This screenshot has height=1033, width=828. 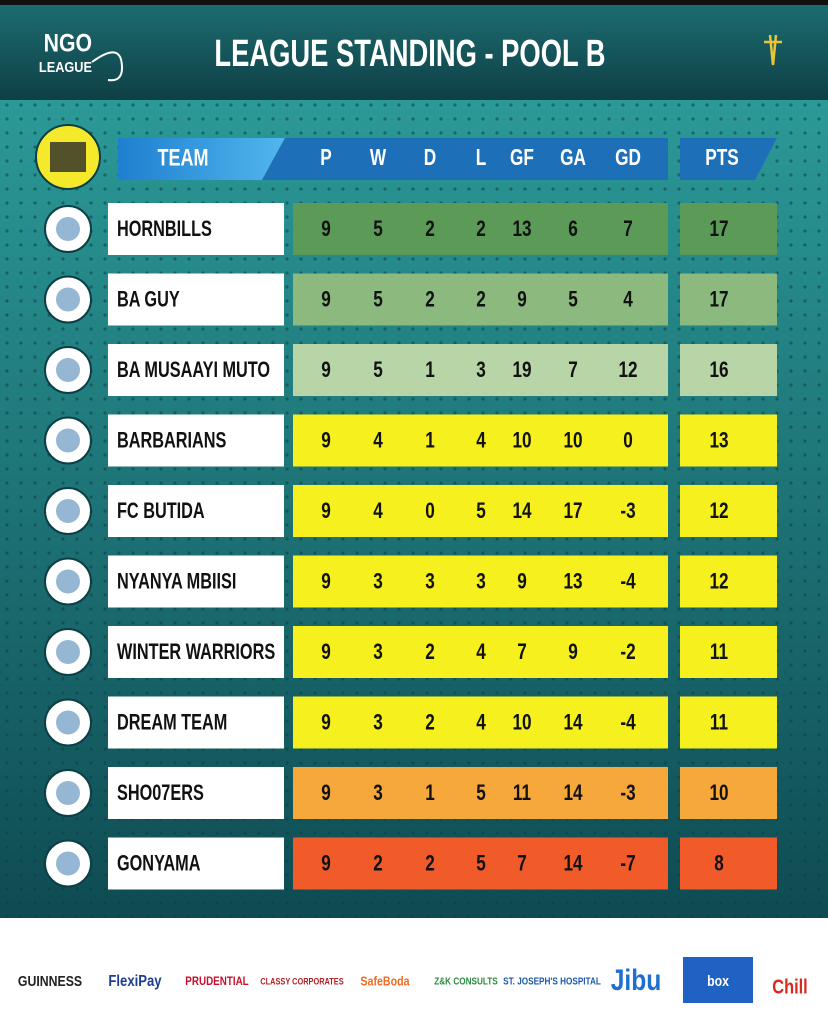 What do you see at coordinates (302, 982) in the screenshot?
I see `sponsor-name: CLASSY CORPORATES` at bounding box center [302, 982].